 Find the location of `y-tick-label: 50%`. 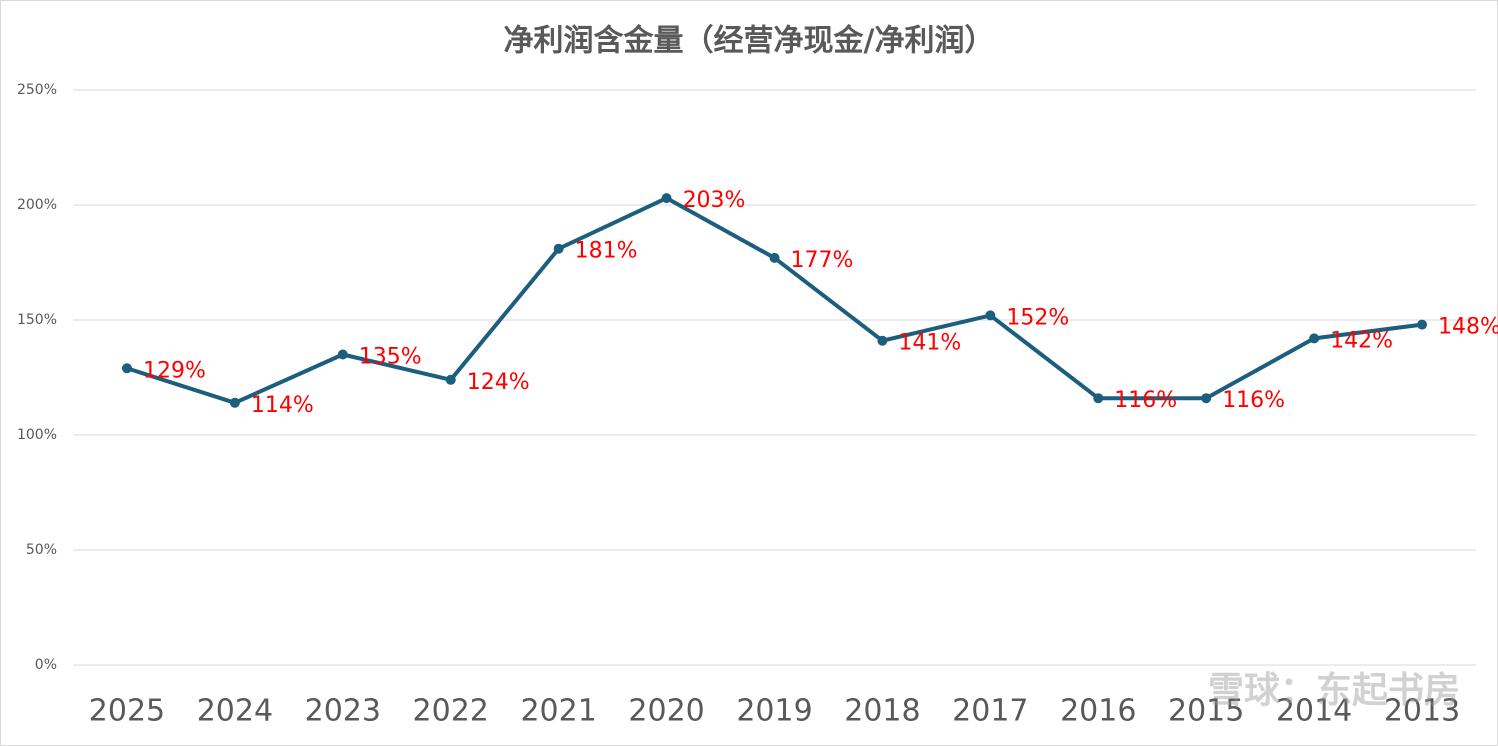

y-tick-label: 50% is located at coordinates (41, 550).